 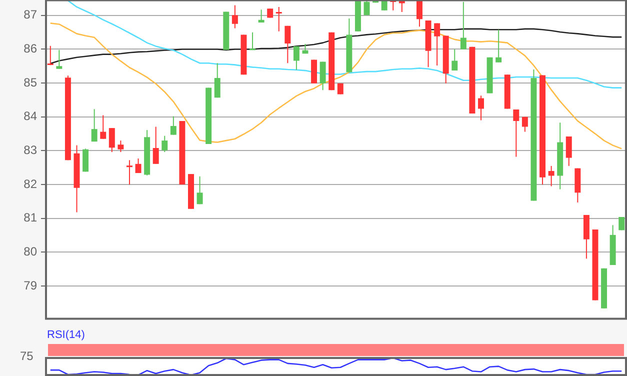 I want to click on y-tick-label: 83, so click(x=31, y=150).